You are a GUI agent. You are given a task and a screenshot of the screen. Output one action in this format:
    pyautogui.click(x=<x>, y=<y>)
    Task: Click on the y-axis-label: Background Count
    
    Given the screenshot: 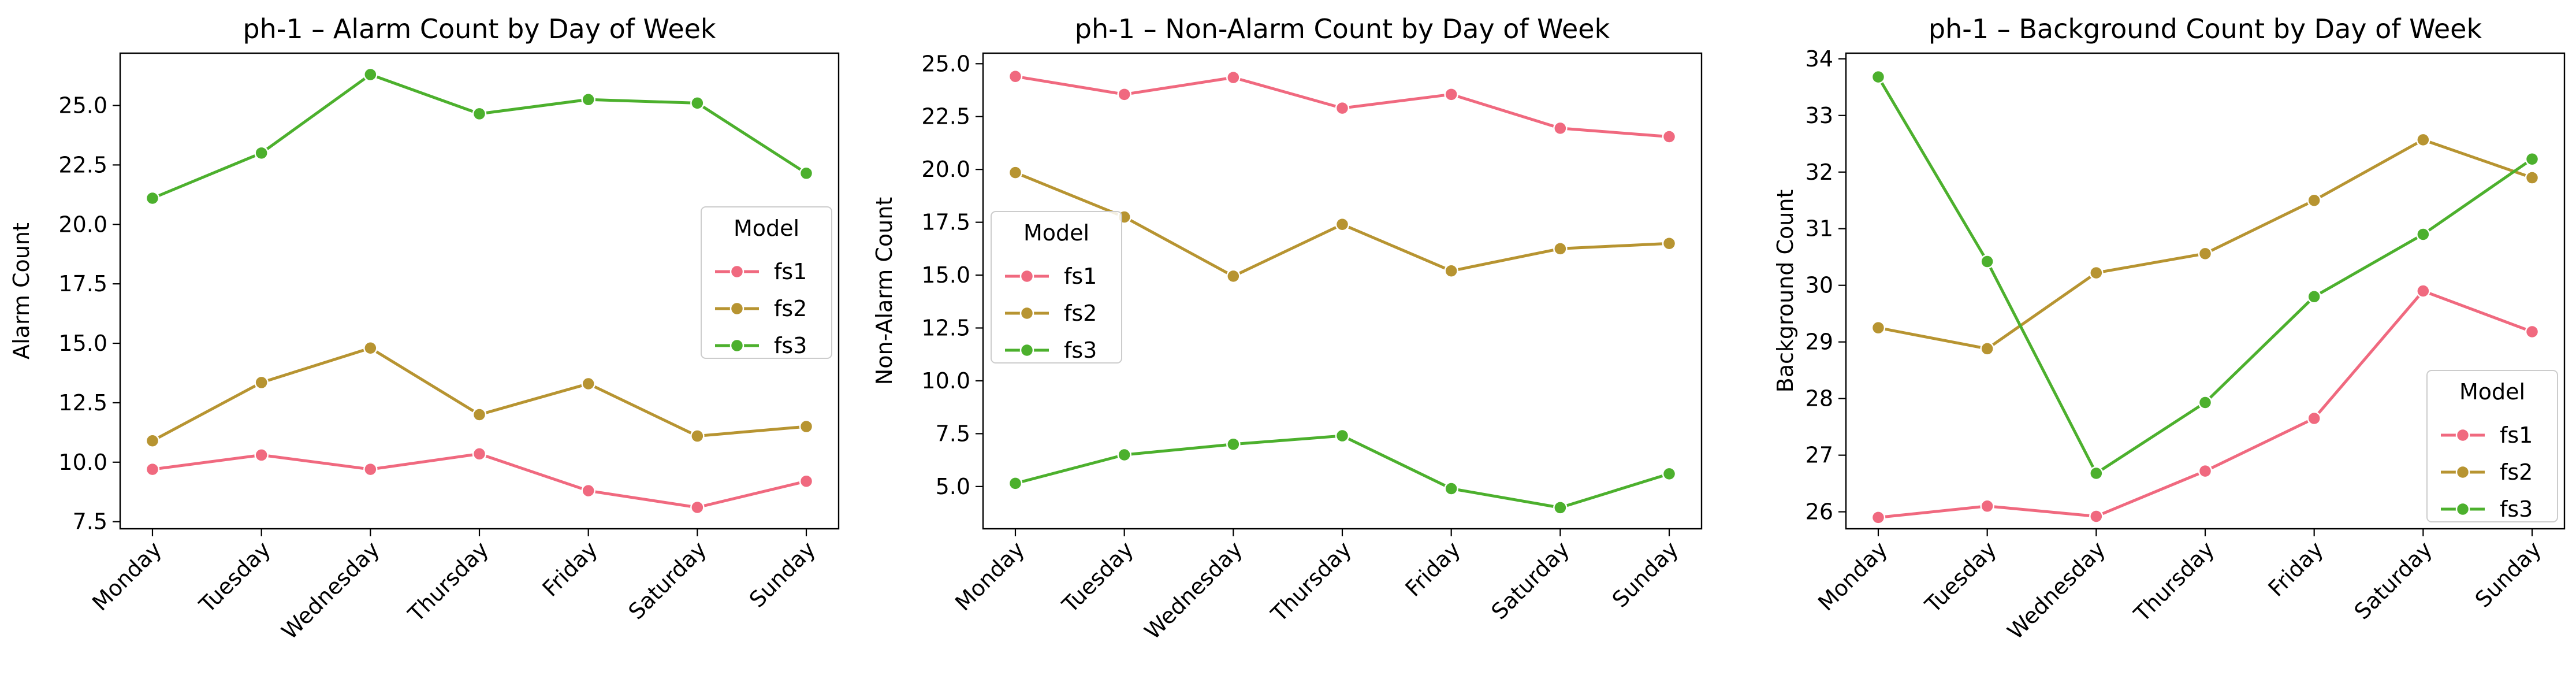 What is the action you would take?
    pyautogui.click(x=1786, y=291)
    